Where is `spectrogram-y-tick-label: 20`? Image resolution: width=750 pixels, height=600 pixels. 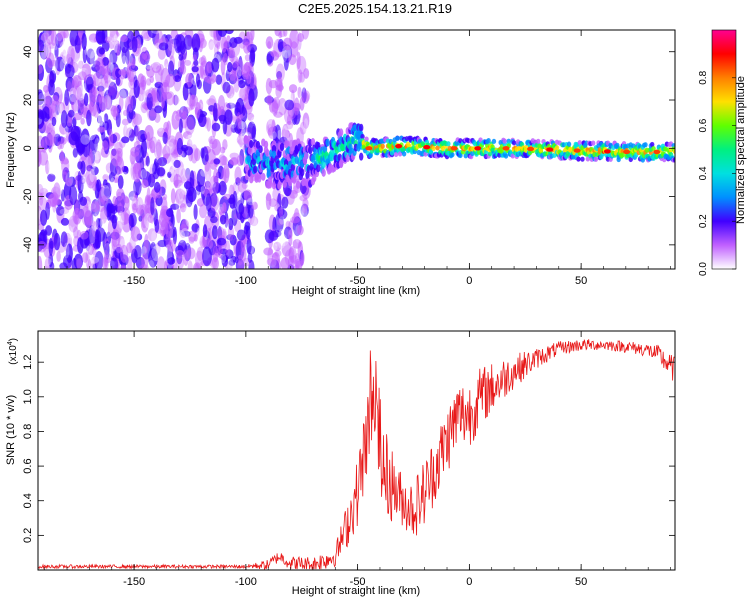 spectrogram-y-tick-label: 20 is located at coordinates (28, 100).